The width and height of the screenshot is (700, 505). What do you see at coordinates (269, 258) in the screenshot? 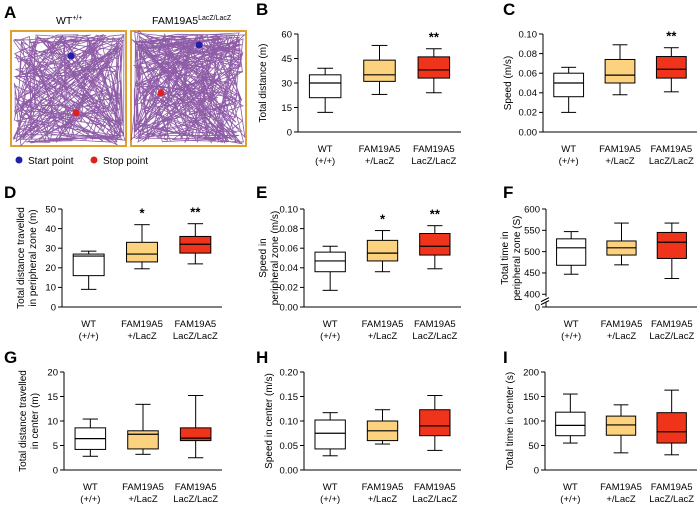
I see `y-axis-label: Speed inperipheral zone (m/s)` at bounding box center [269, 258].